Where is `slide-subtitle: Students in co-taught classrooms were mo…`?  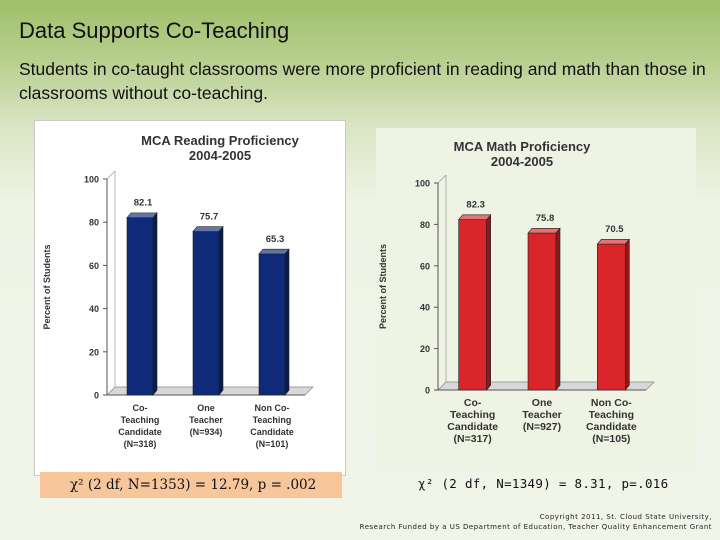 slide-subtitle: Students in co-taught classrooms were mo… is located at coordinates (362, 81).